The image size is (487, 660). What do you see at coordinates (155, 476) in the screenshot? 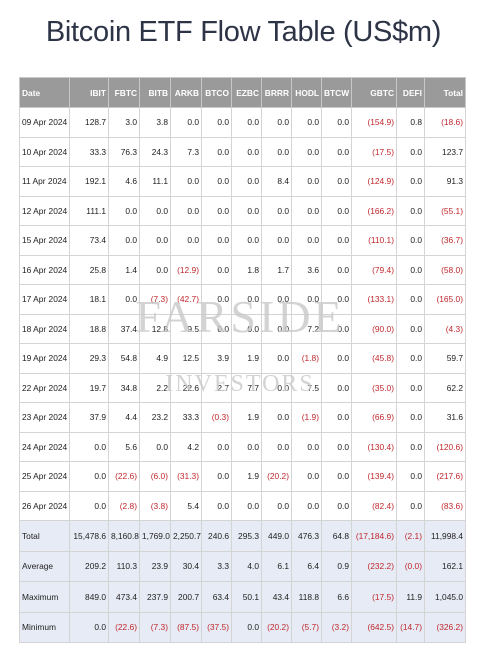
I see `flow-value-cell: (6.0)` at bounding box center [155, 476].